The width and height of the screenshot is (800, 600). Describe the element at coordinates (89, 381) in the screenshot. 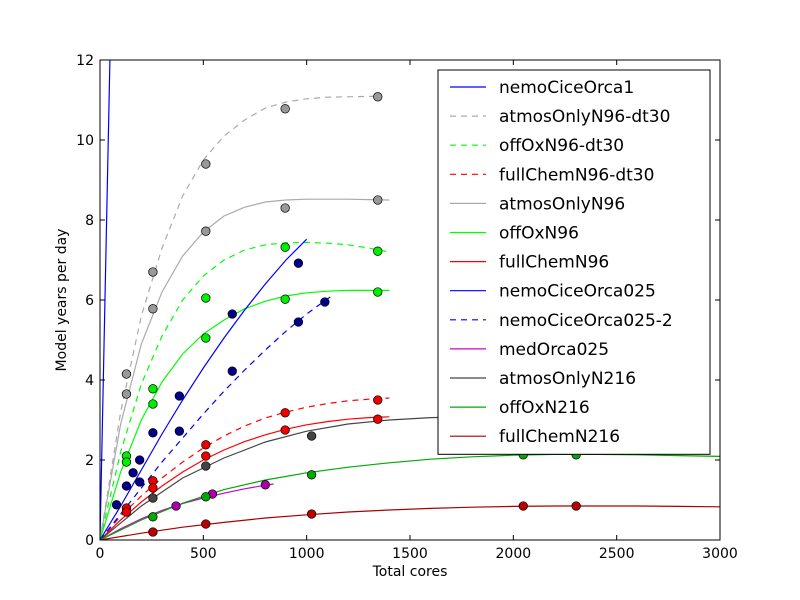

I see `y-tick-label: 4` at that location.